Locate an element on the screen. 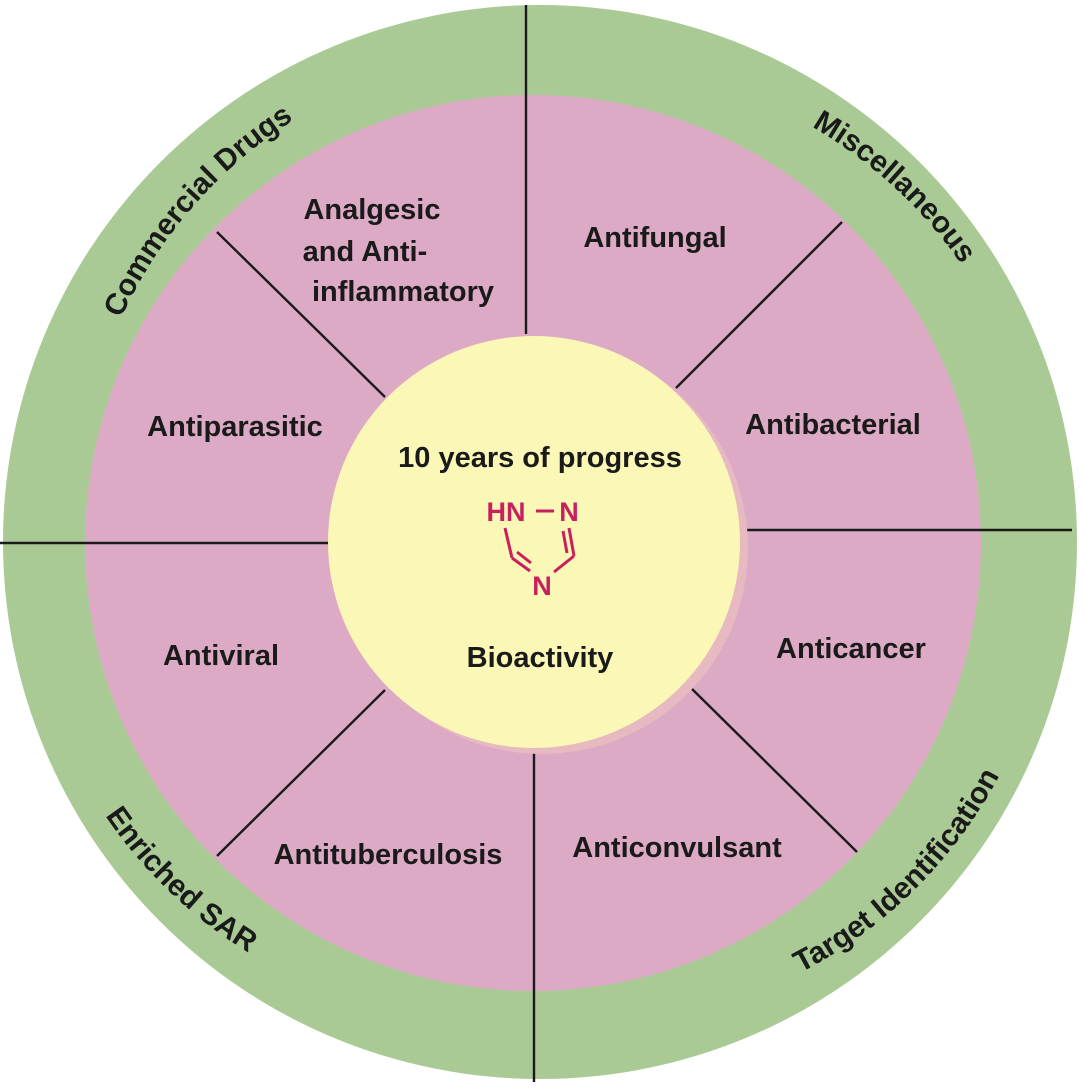 This screenshot has height=1090, width=1085. sector-label-analgesic: Analgesic and Anti- inflammatory is located at coordinates (398, 251).